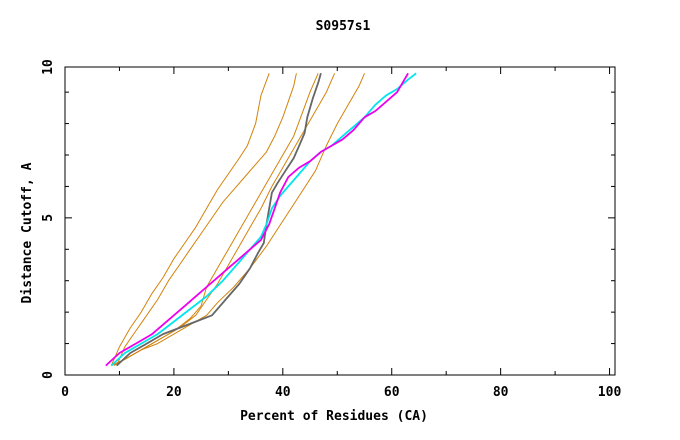 Image resolution: width=680 pixels, height=440 pixels. I want to click on x-tick-label: 0, so click(65, 392).